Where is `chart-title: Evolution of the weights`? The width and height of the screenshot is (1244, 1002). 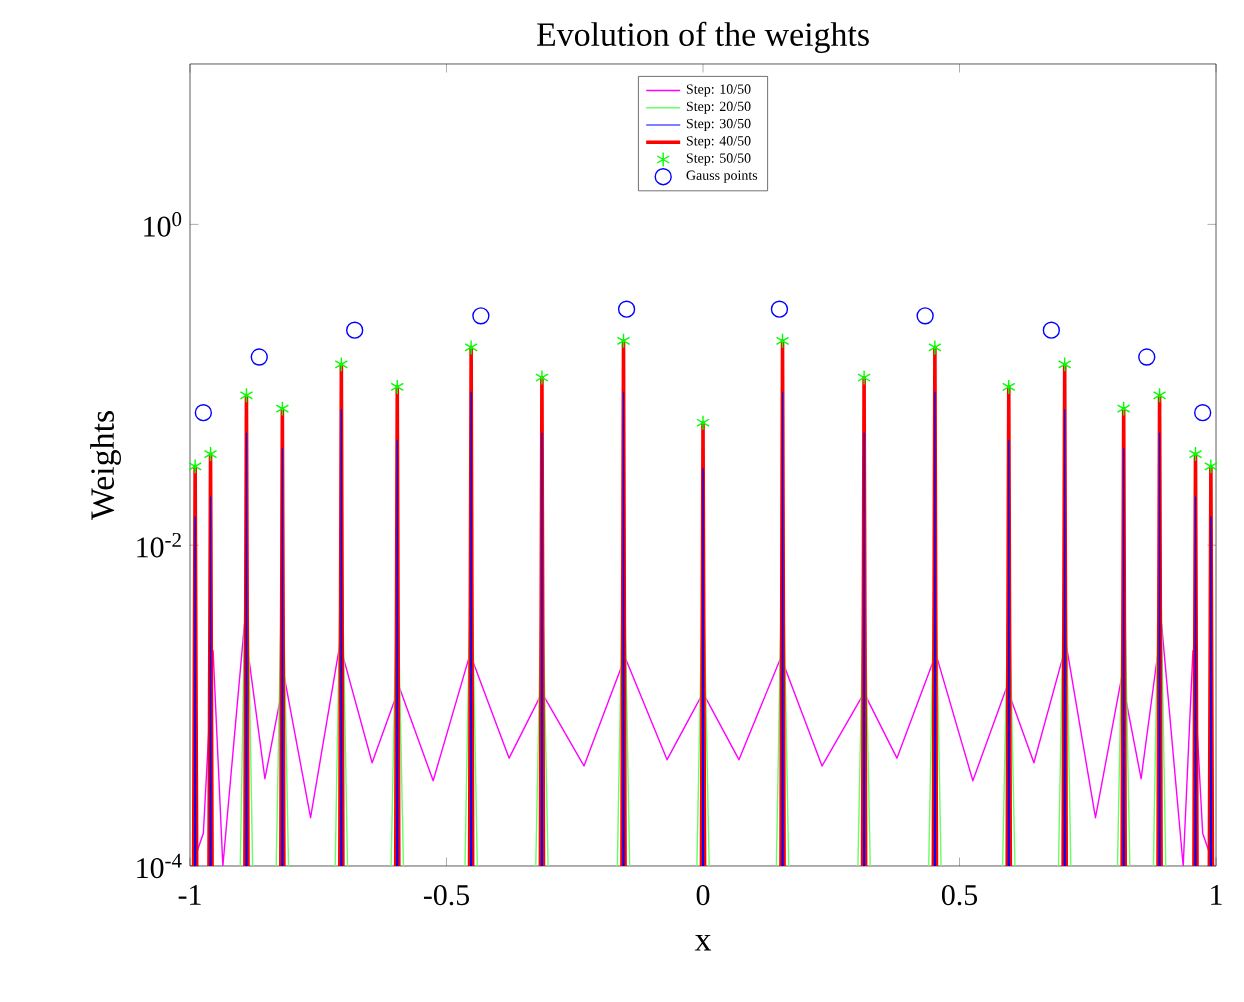 chart-title: Evolution of the weights is located at coordinates (702, 37).